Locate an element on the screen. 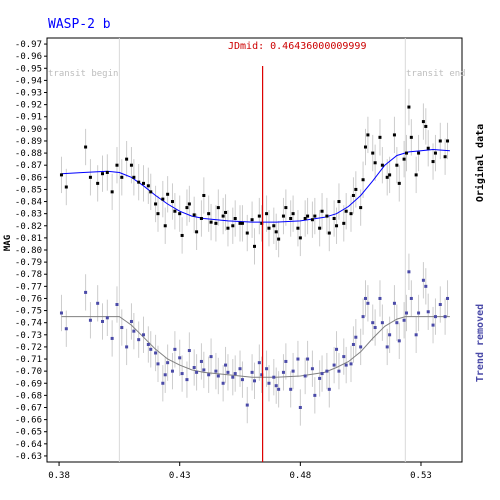 This screenshot has height=500, width=500. y-tick-label: -0.73 is located at coordinates (28, 336).